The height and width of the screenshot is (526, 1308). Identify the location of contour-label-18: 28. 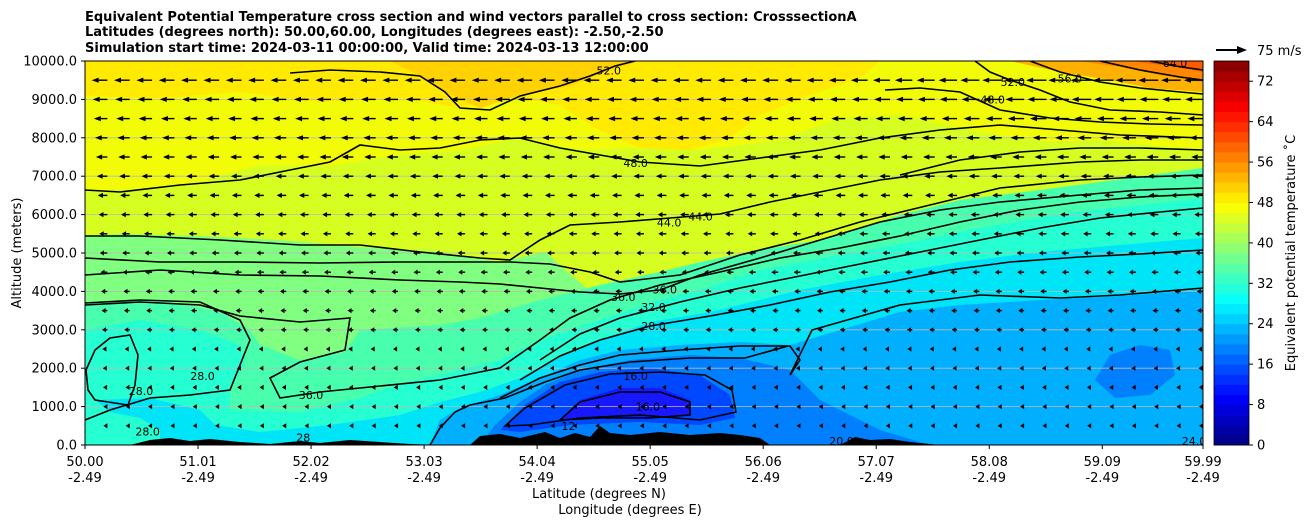
(303, 437).